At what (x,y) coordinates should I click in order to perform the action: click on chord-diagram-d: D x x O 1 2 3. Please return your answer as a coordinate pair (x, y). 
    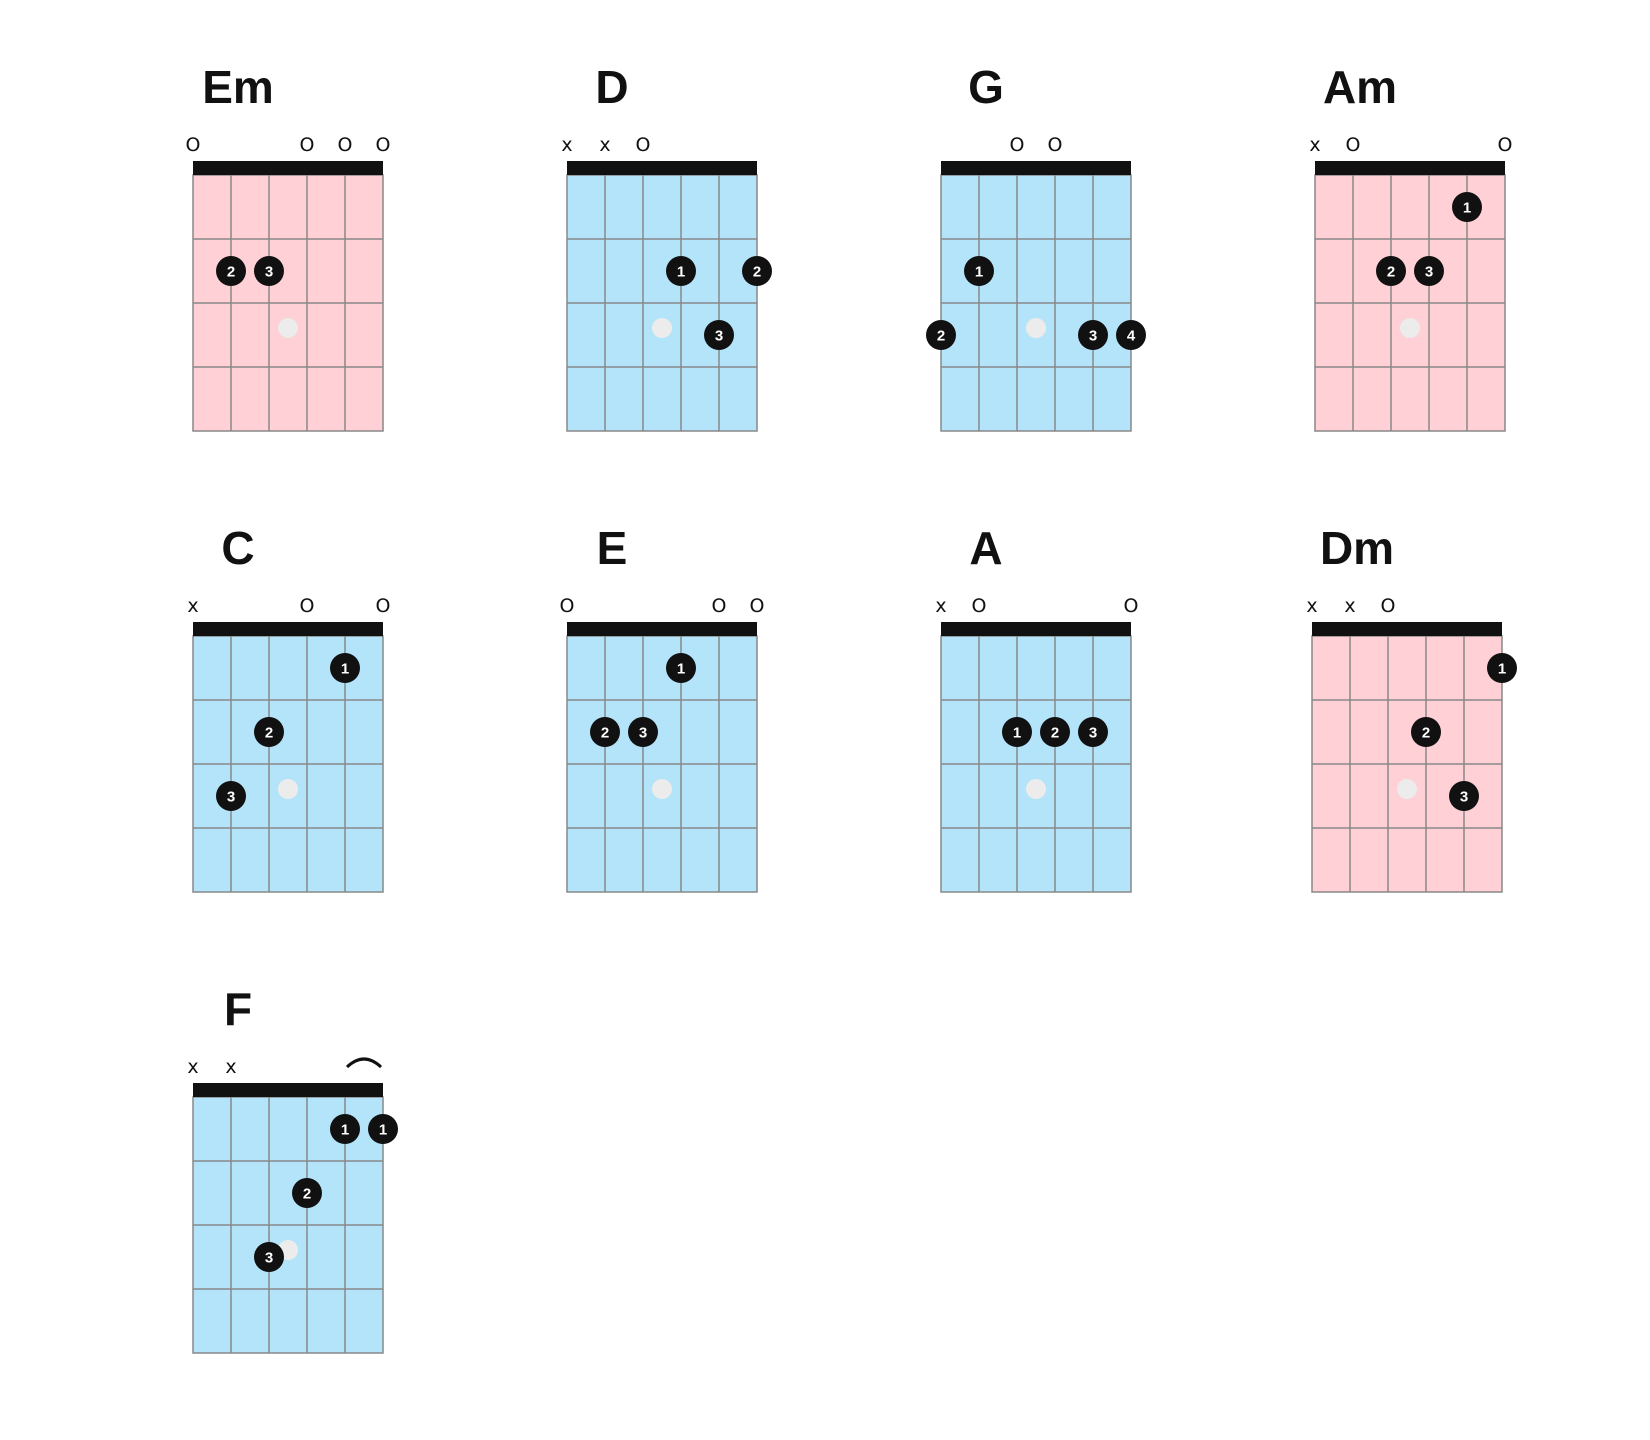
    Looking at the image, I should click on (697, 216).